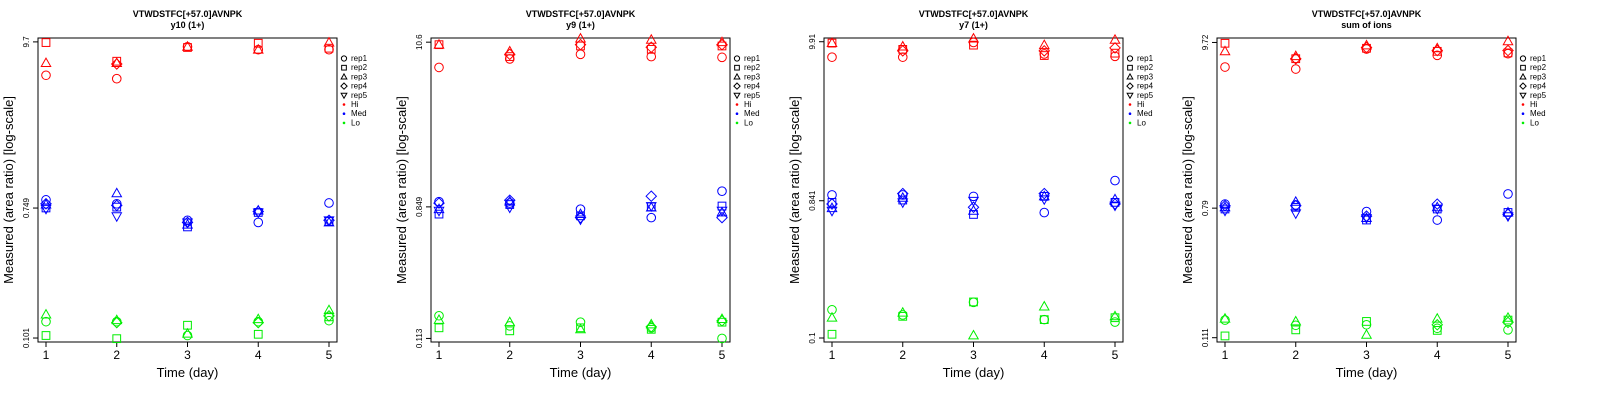  What do you see at coordinates (359, 76) in the screenshot?
I see `legend-label: rep3` at bounding box center [359, 76].